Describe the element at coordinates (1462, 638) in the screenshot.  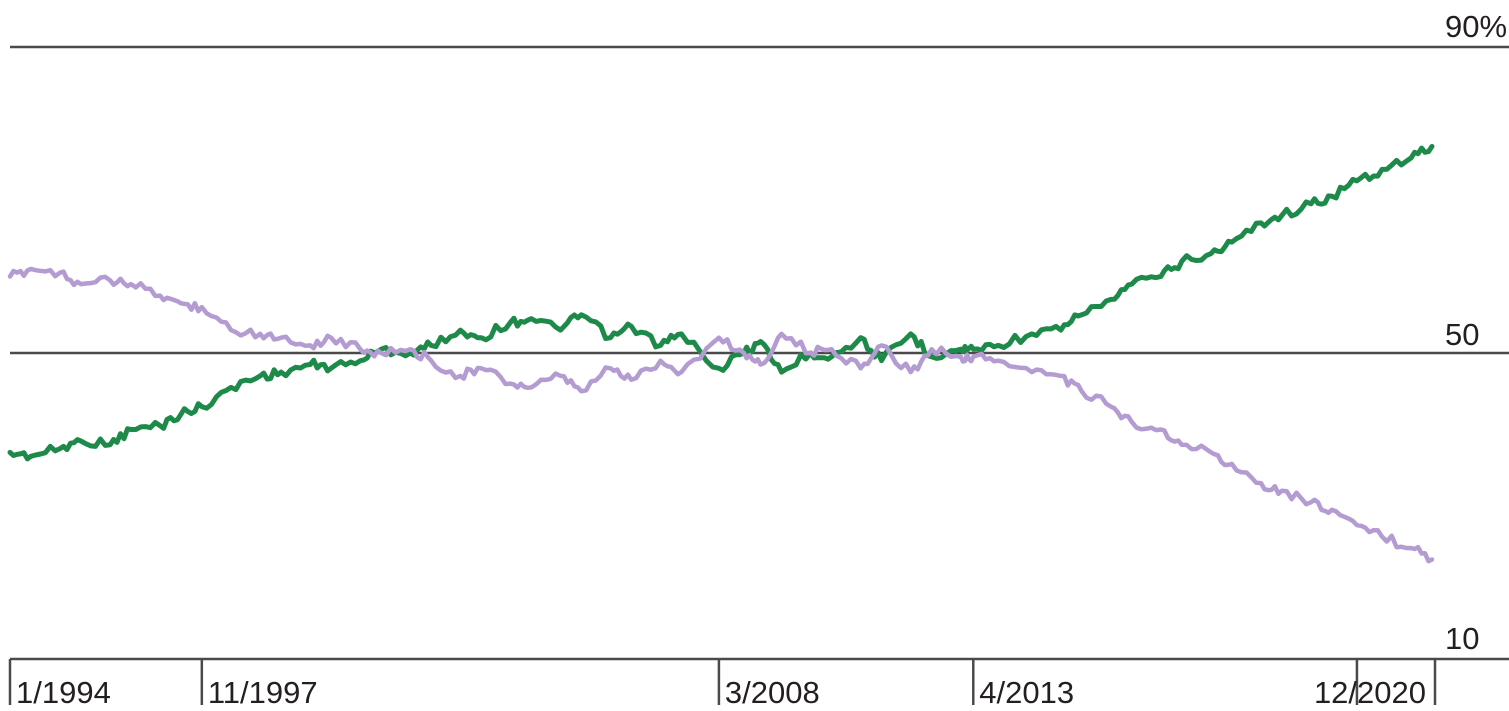
I see `y-tick-label: 10` at that location.